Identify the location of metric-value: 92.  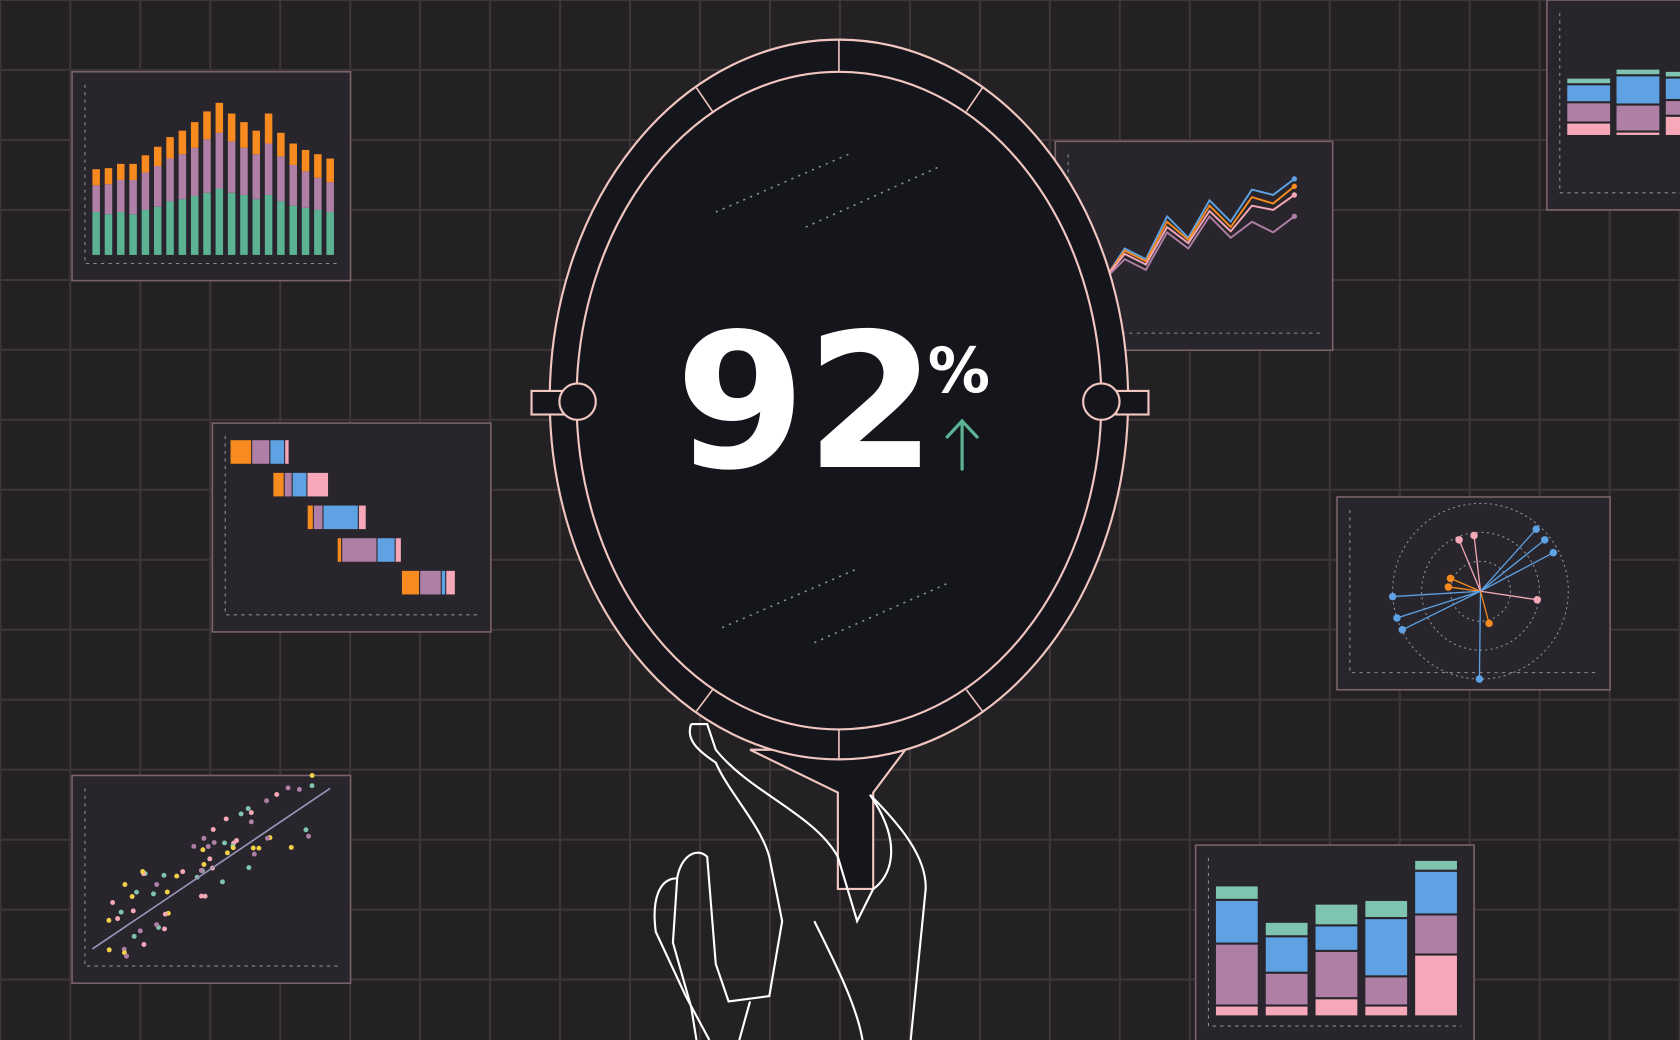
(805, 403).